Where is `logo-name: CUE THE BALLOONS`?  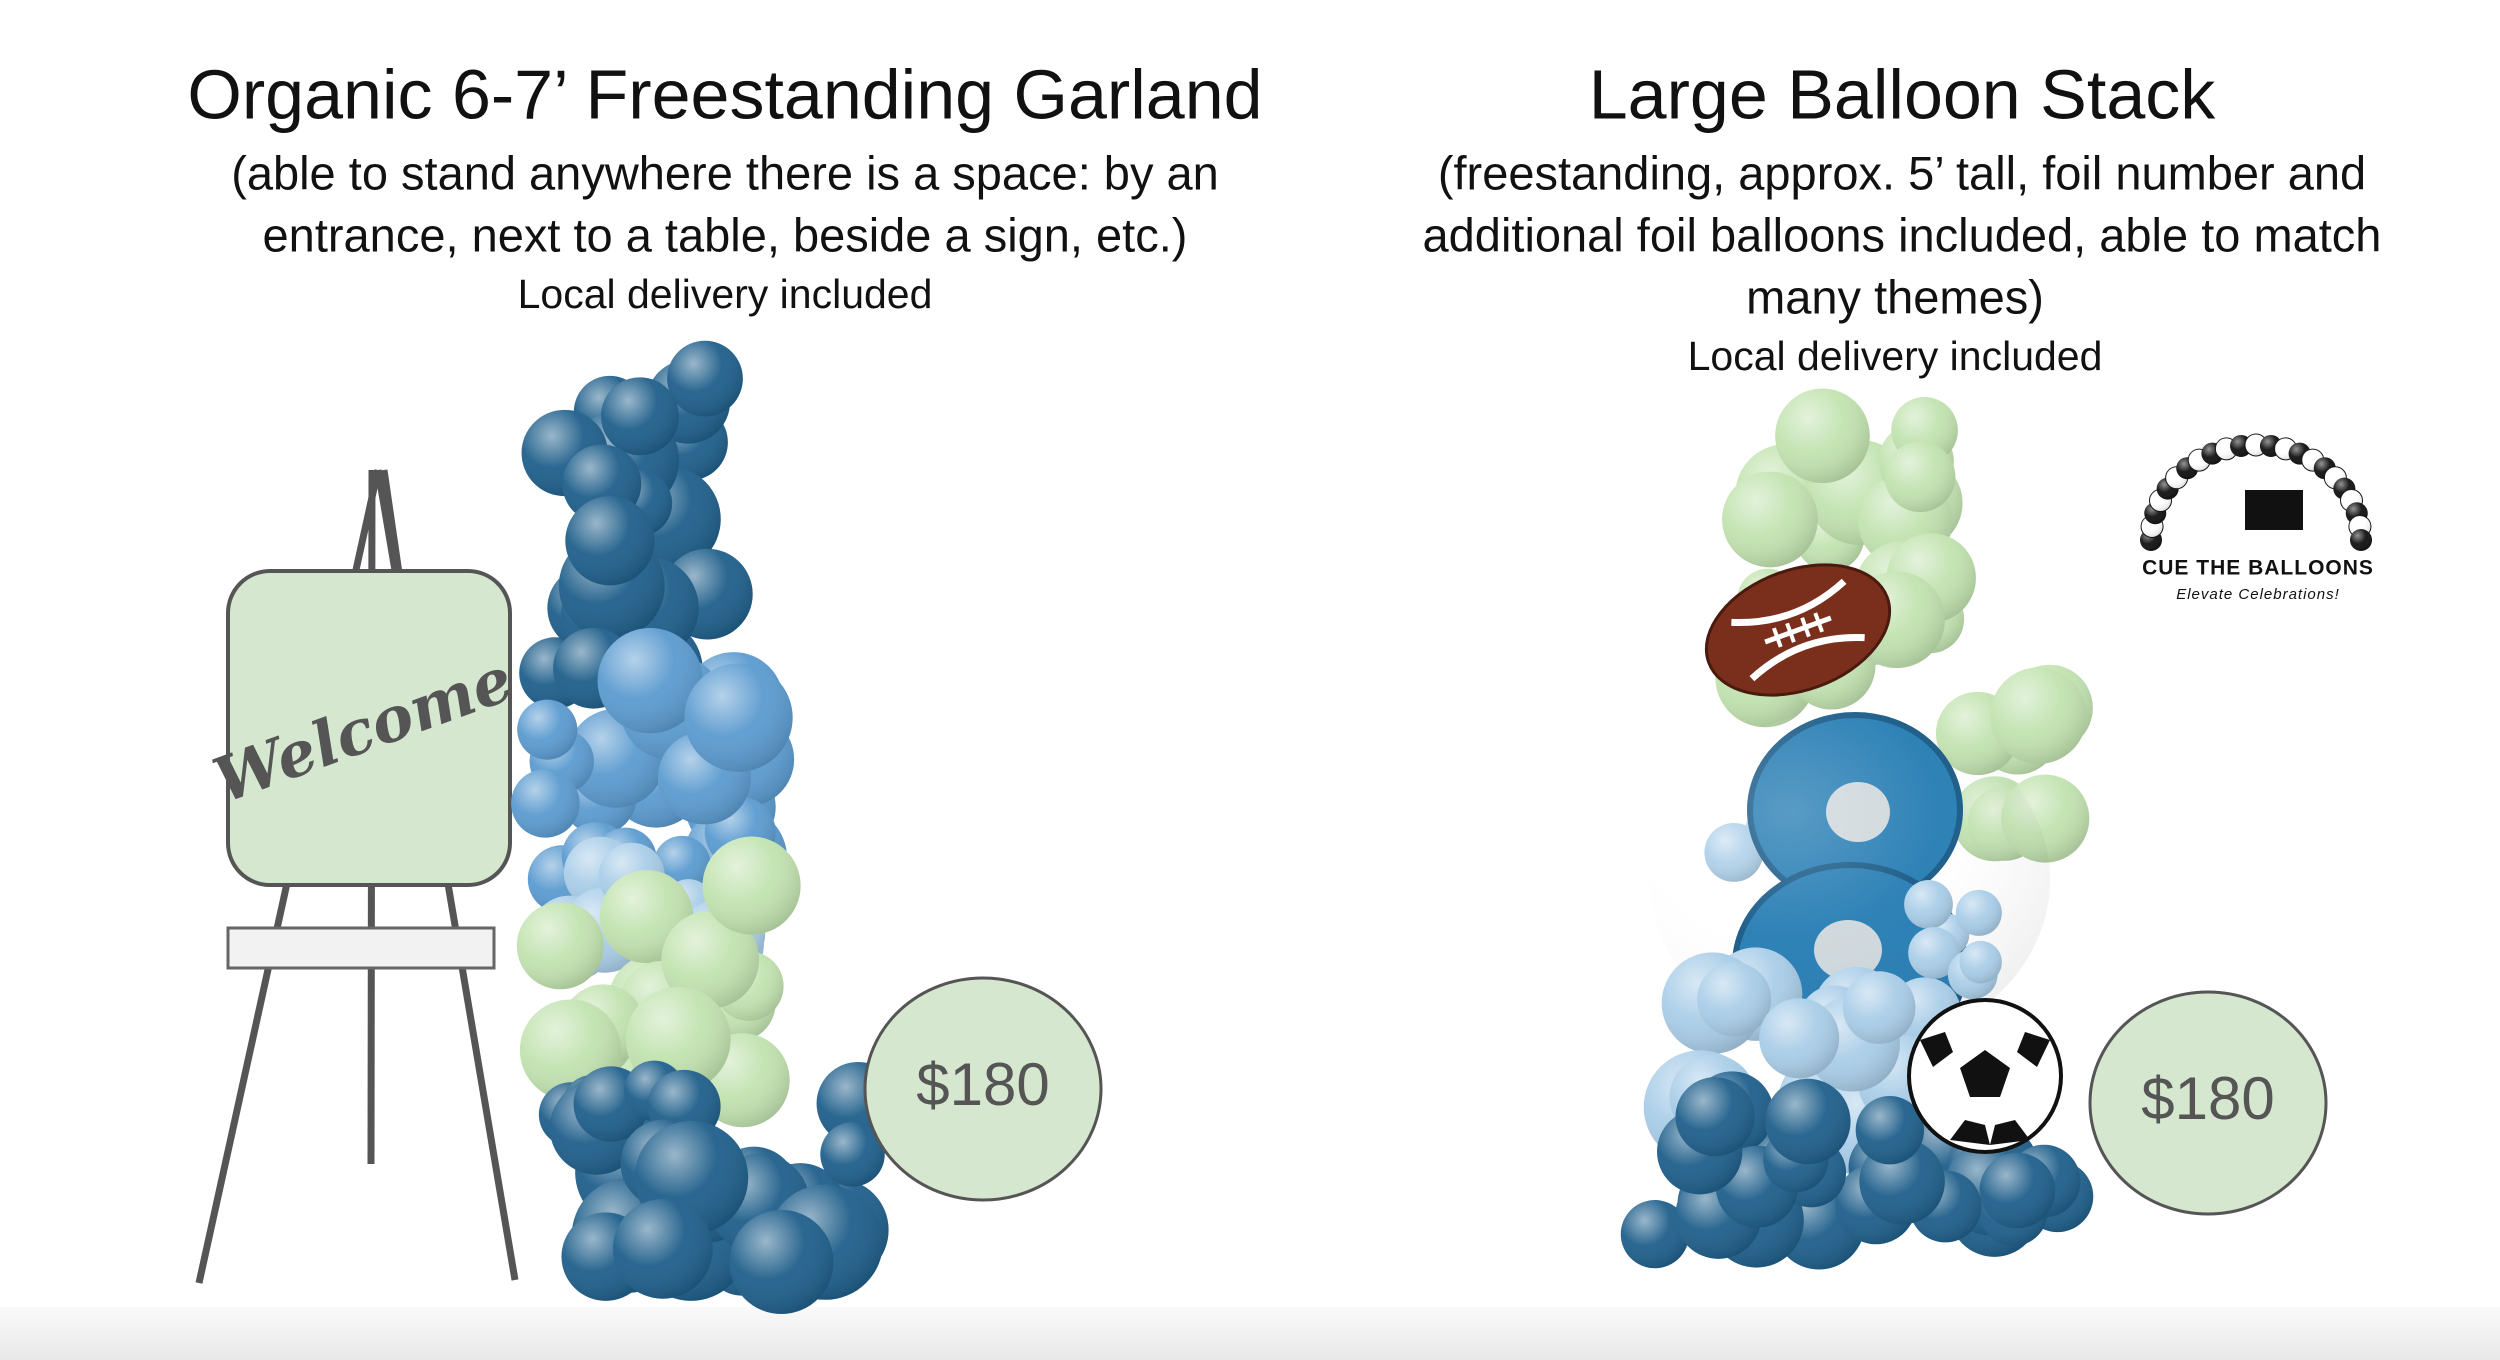
logo-name: CUE THE BALLOONS is located at coordinates (2258, 568).